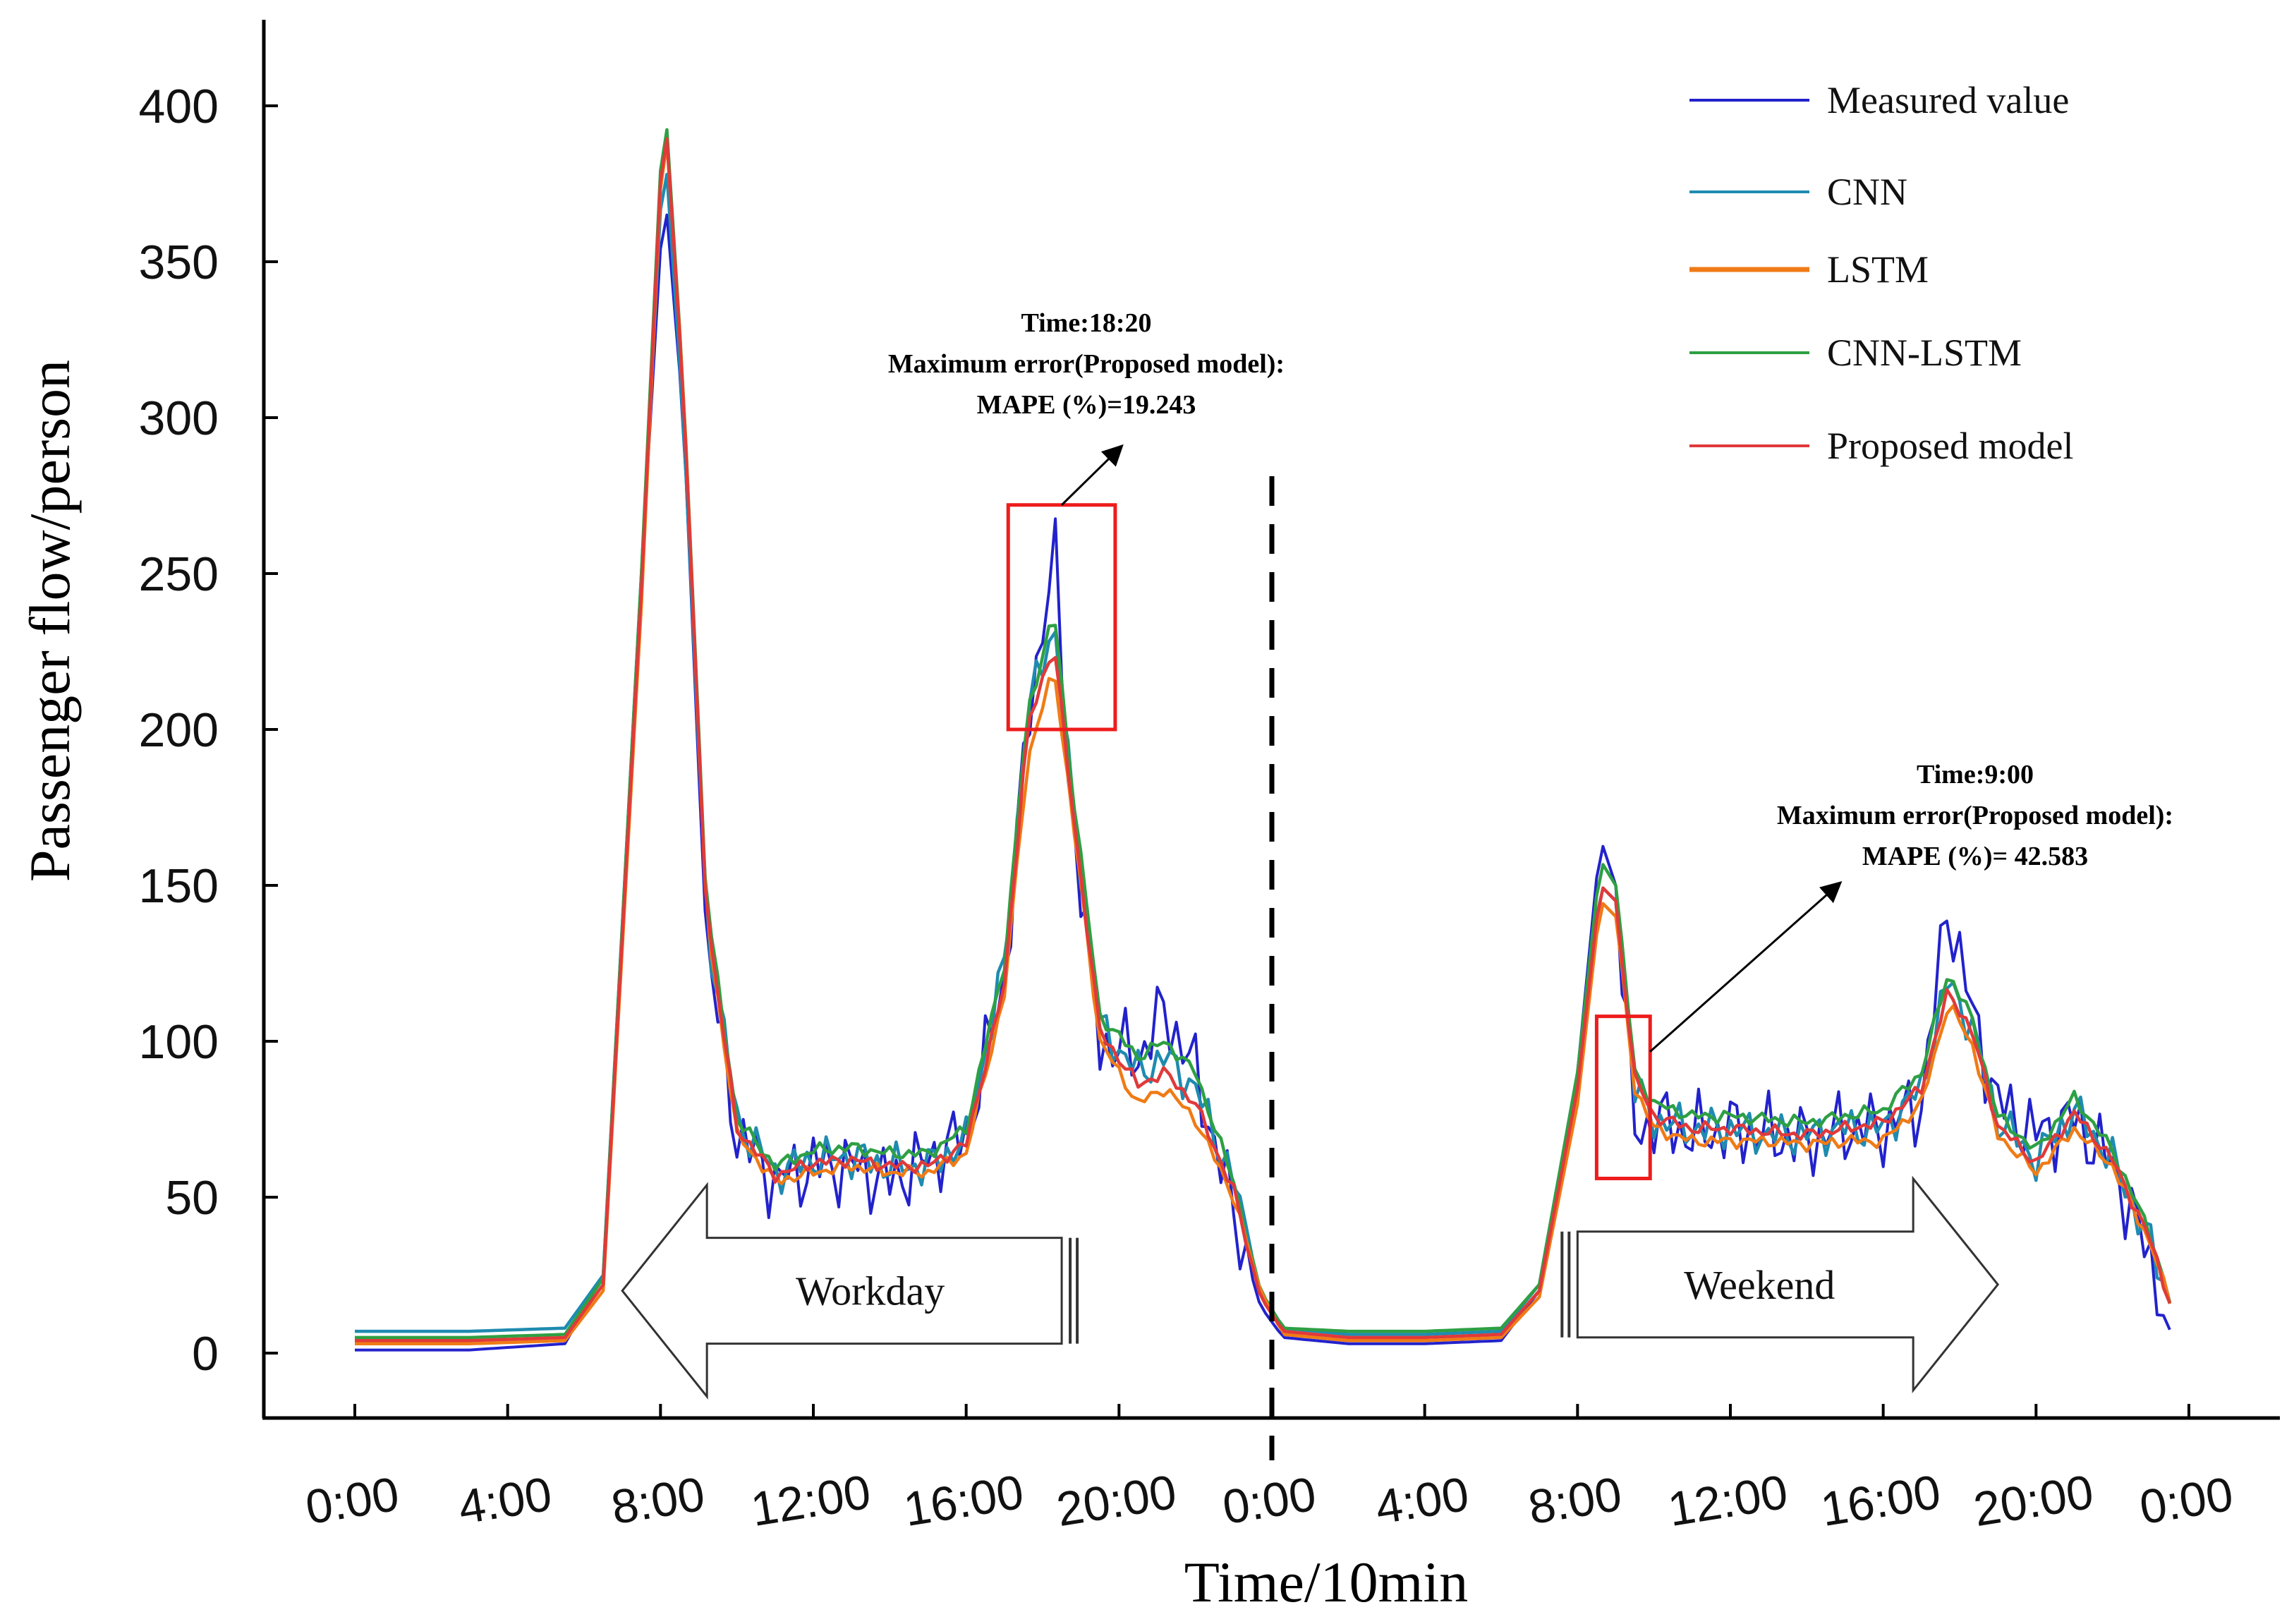 This screenshot has height=1624, width=2294. I want to click on legend-label: LSTM, so click(1878, 270).